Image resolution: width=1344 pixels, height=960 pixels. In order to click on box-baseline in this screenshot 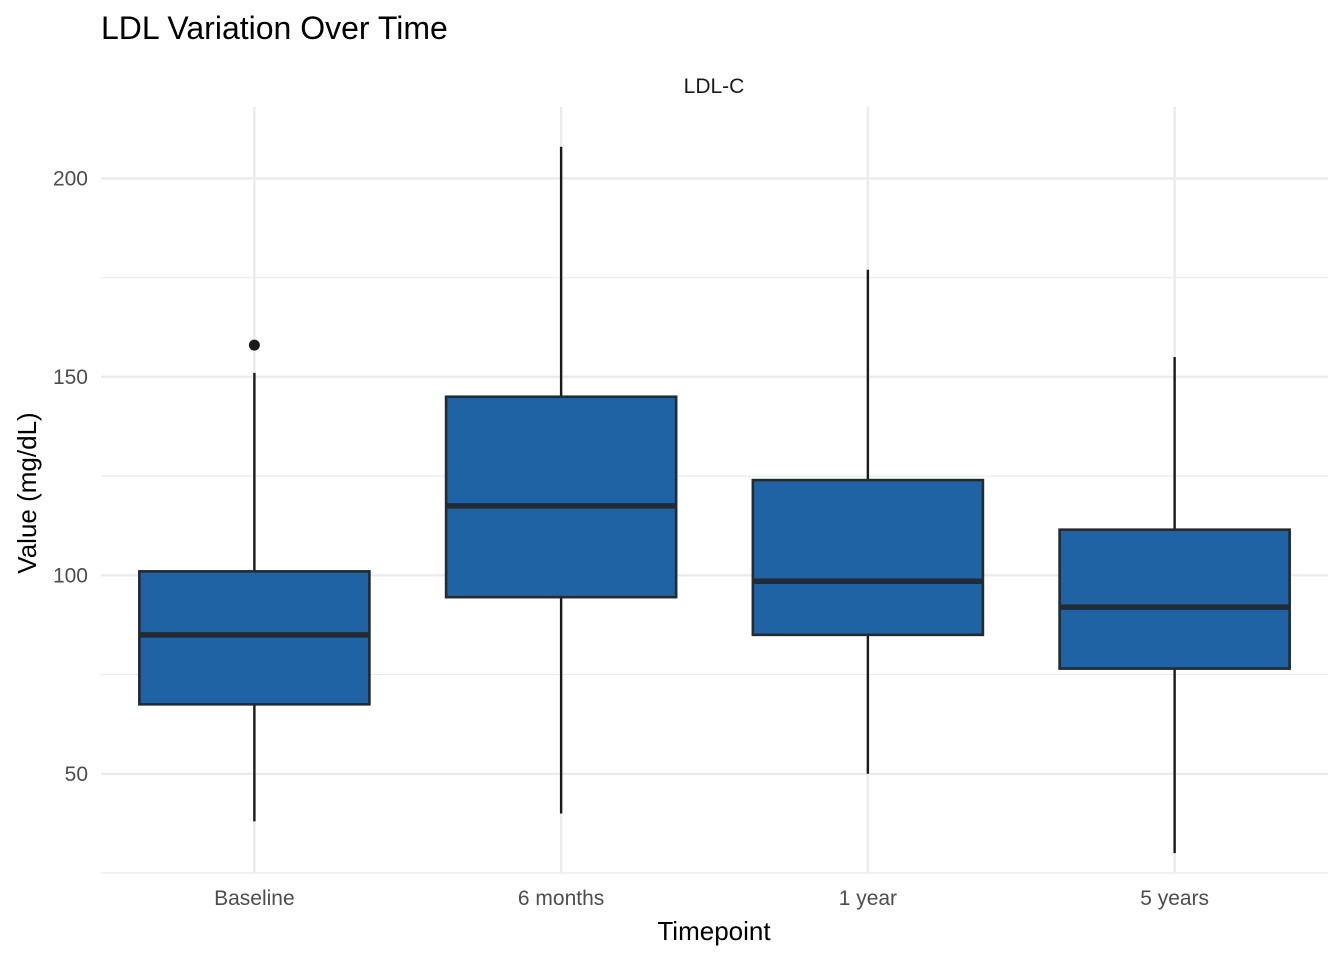, I will do `click(254, 580)`.